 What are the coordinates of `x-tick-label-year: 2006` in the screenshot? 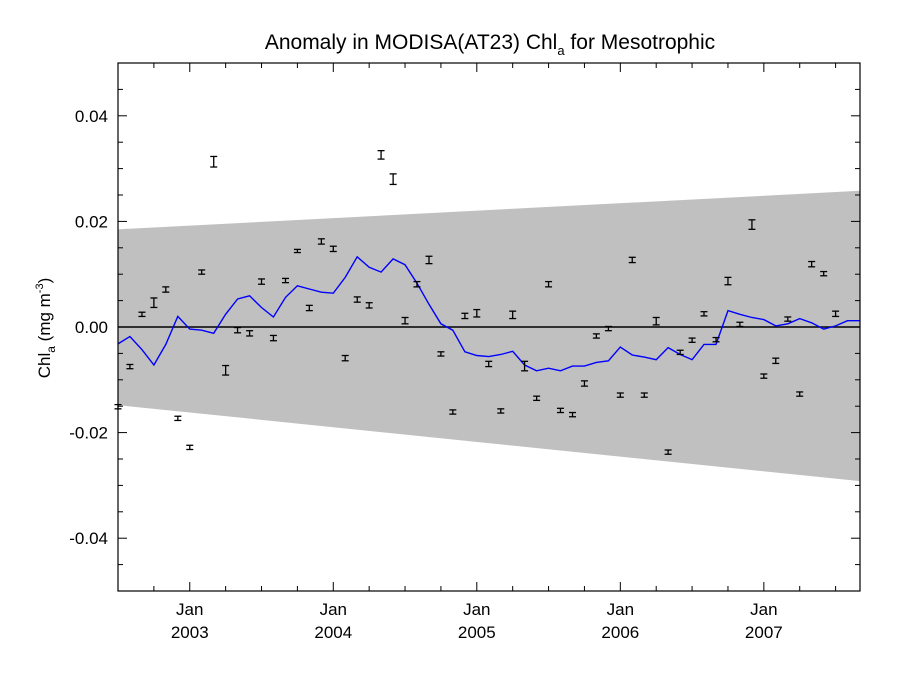 It's located at (620, 632).